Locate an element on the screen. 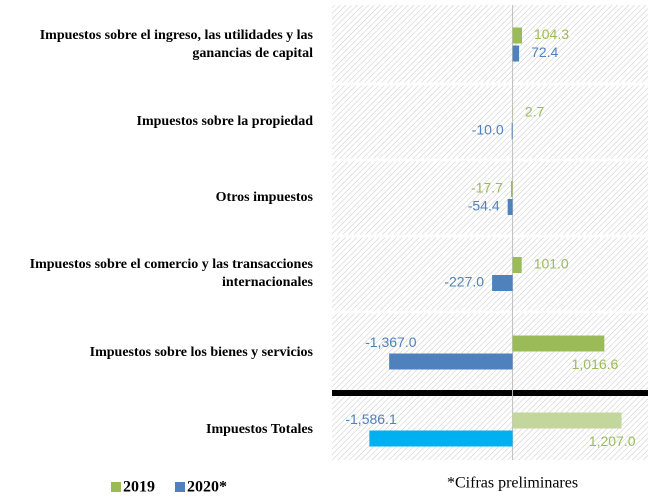 This screenshot has width=650, height=497. value-label: 72.4 is located at coordinates (544, 52).